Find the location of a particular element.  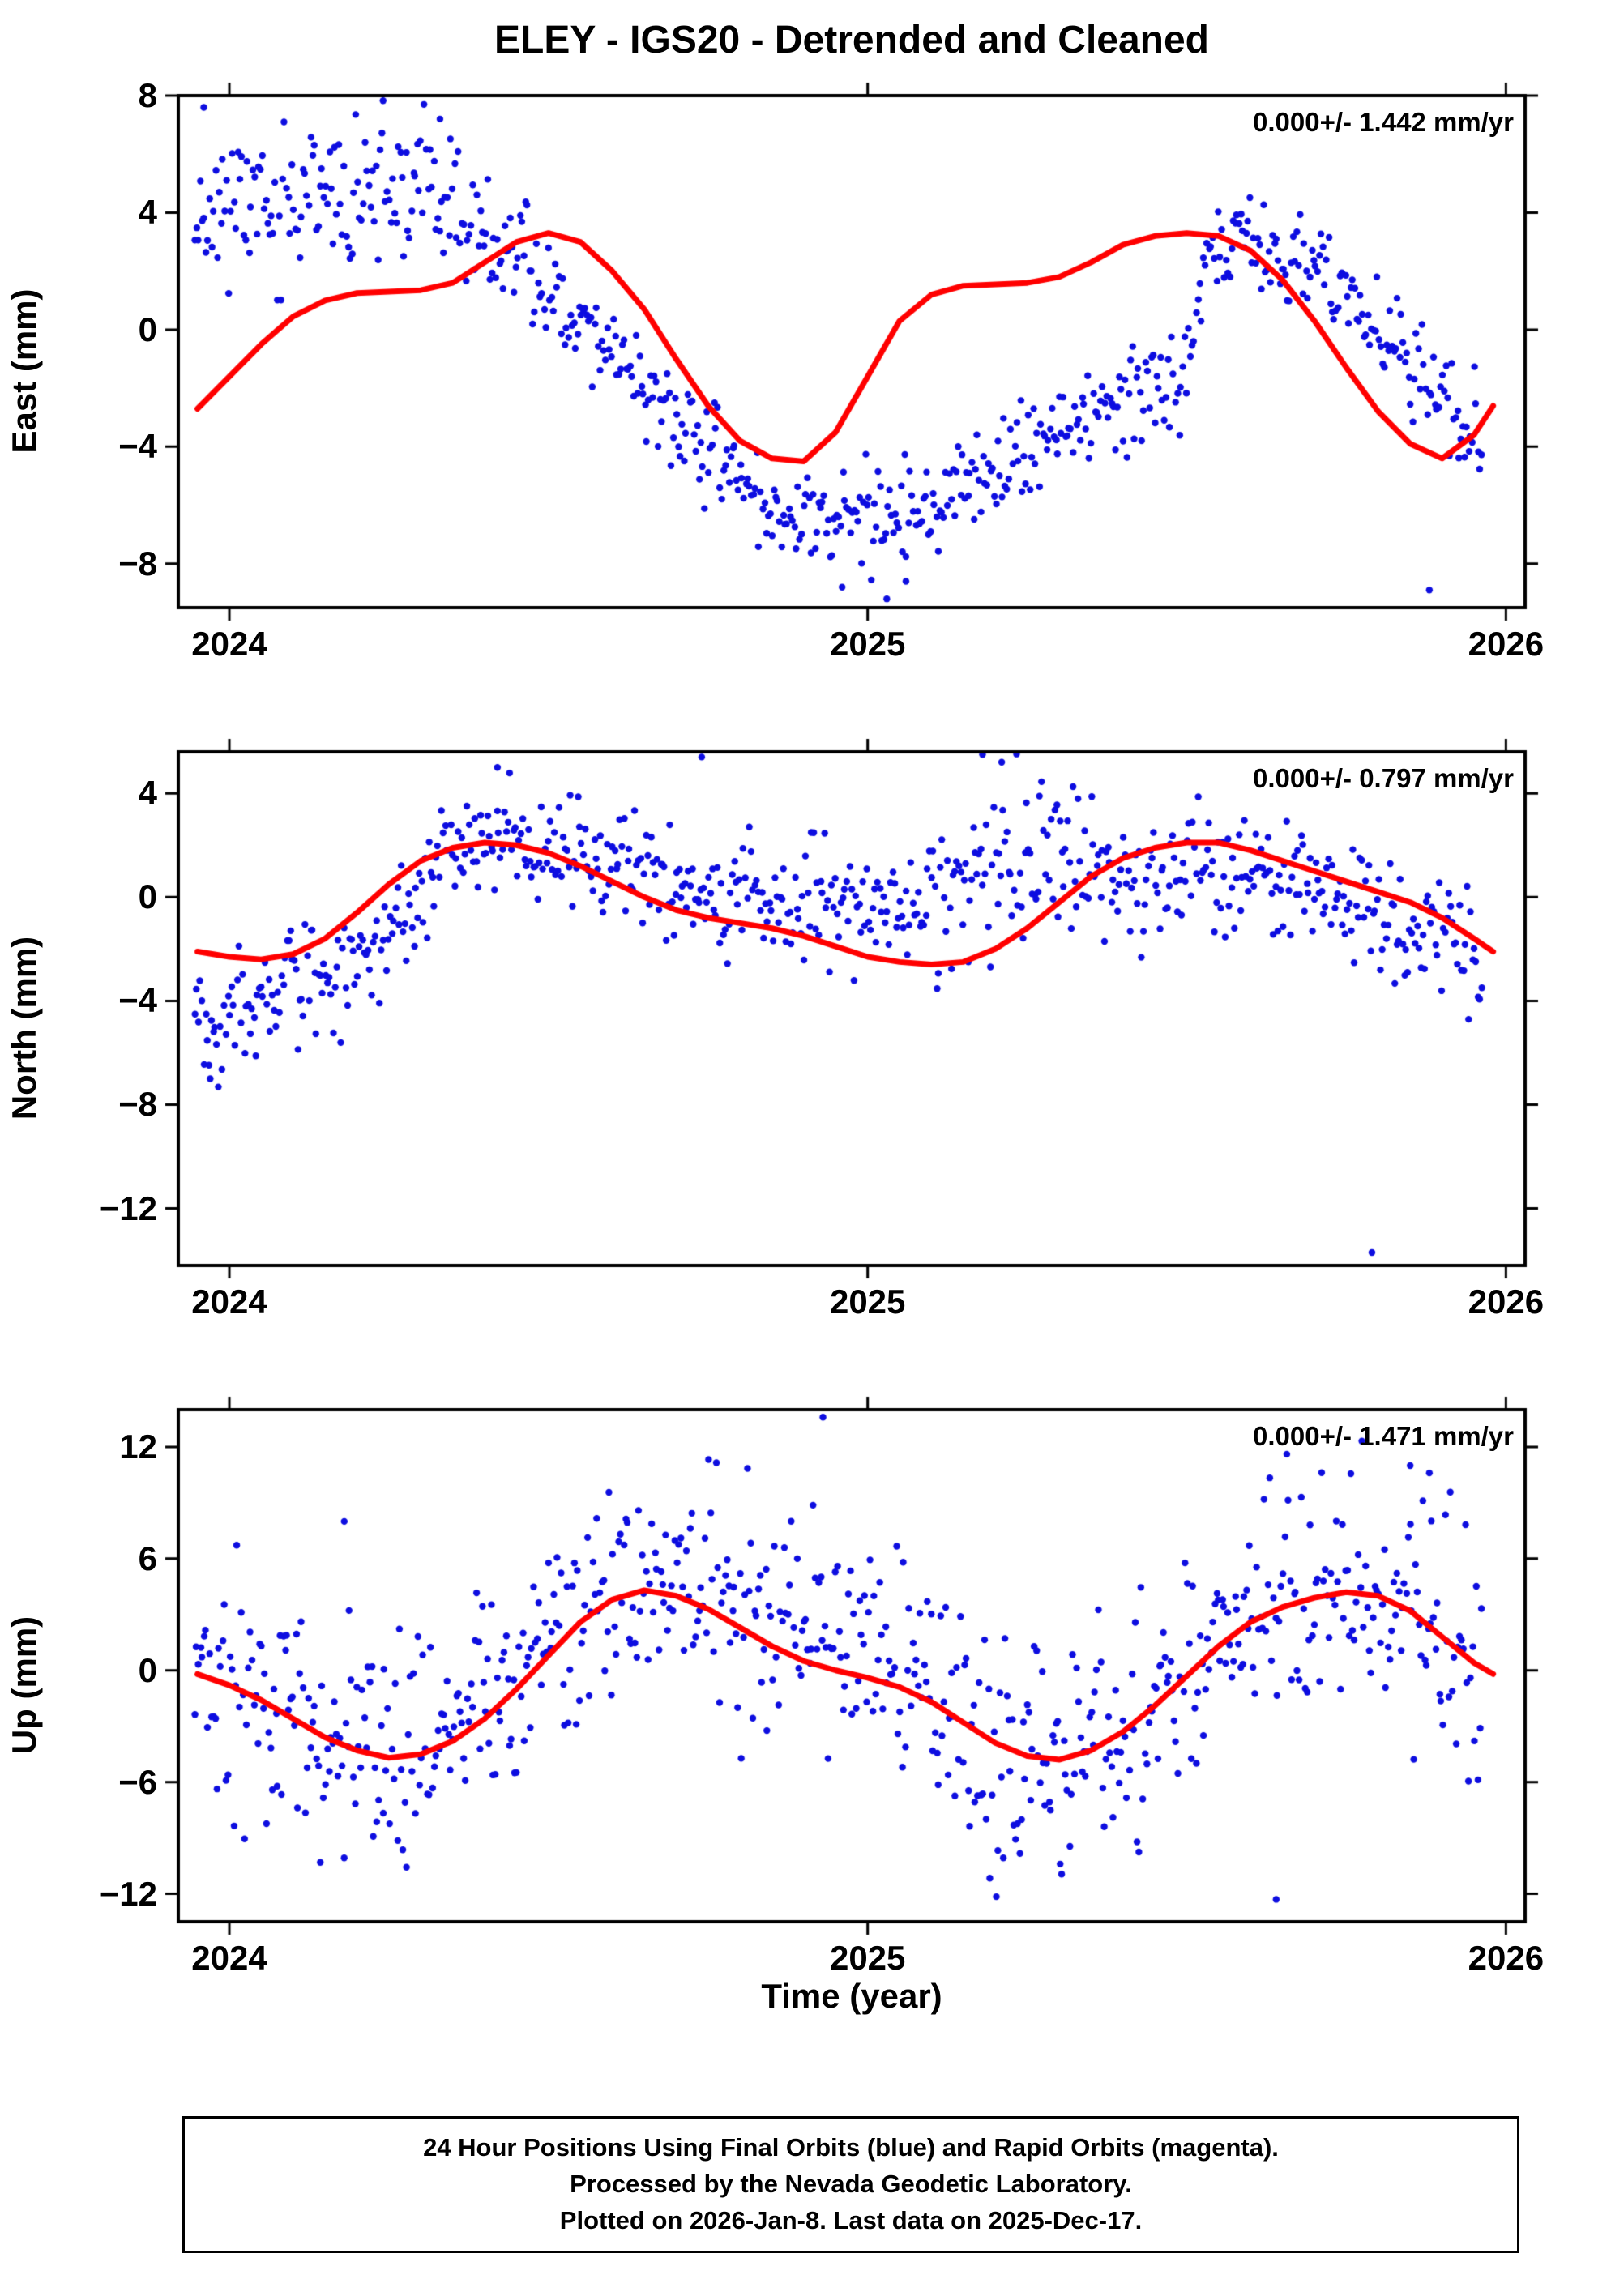

y-tick-label: 6 is located at coordinates (147, 1557).